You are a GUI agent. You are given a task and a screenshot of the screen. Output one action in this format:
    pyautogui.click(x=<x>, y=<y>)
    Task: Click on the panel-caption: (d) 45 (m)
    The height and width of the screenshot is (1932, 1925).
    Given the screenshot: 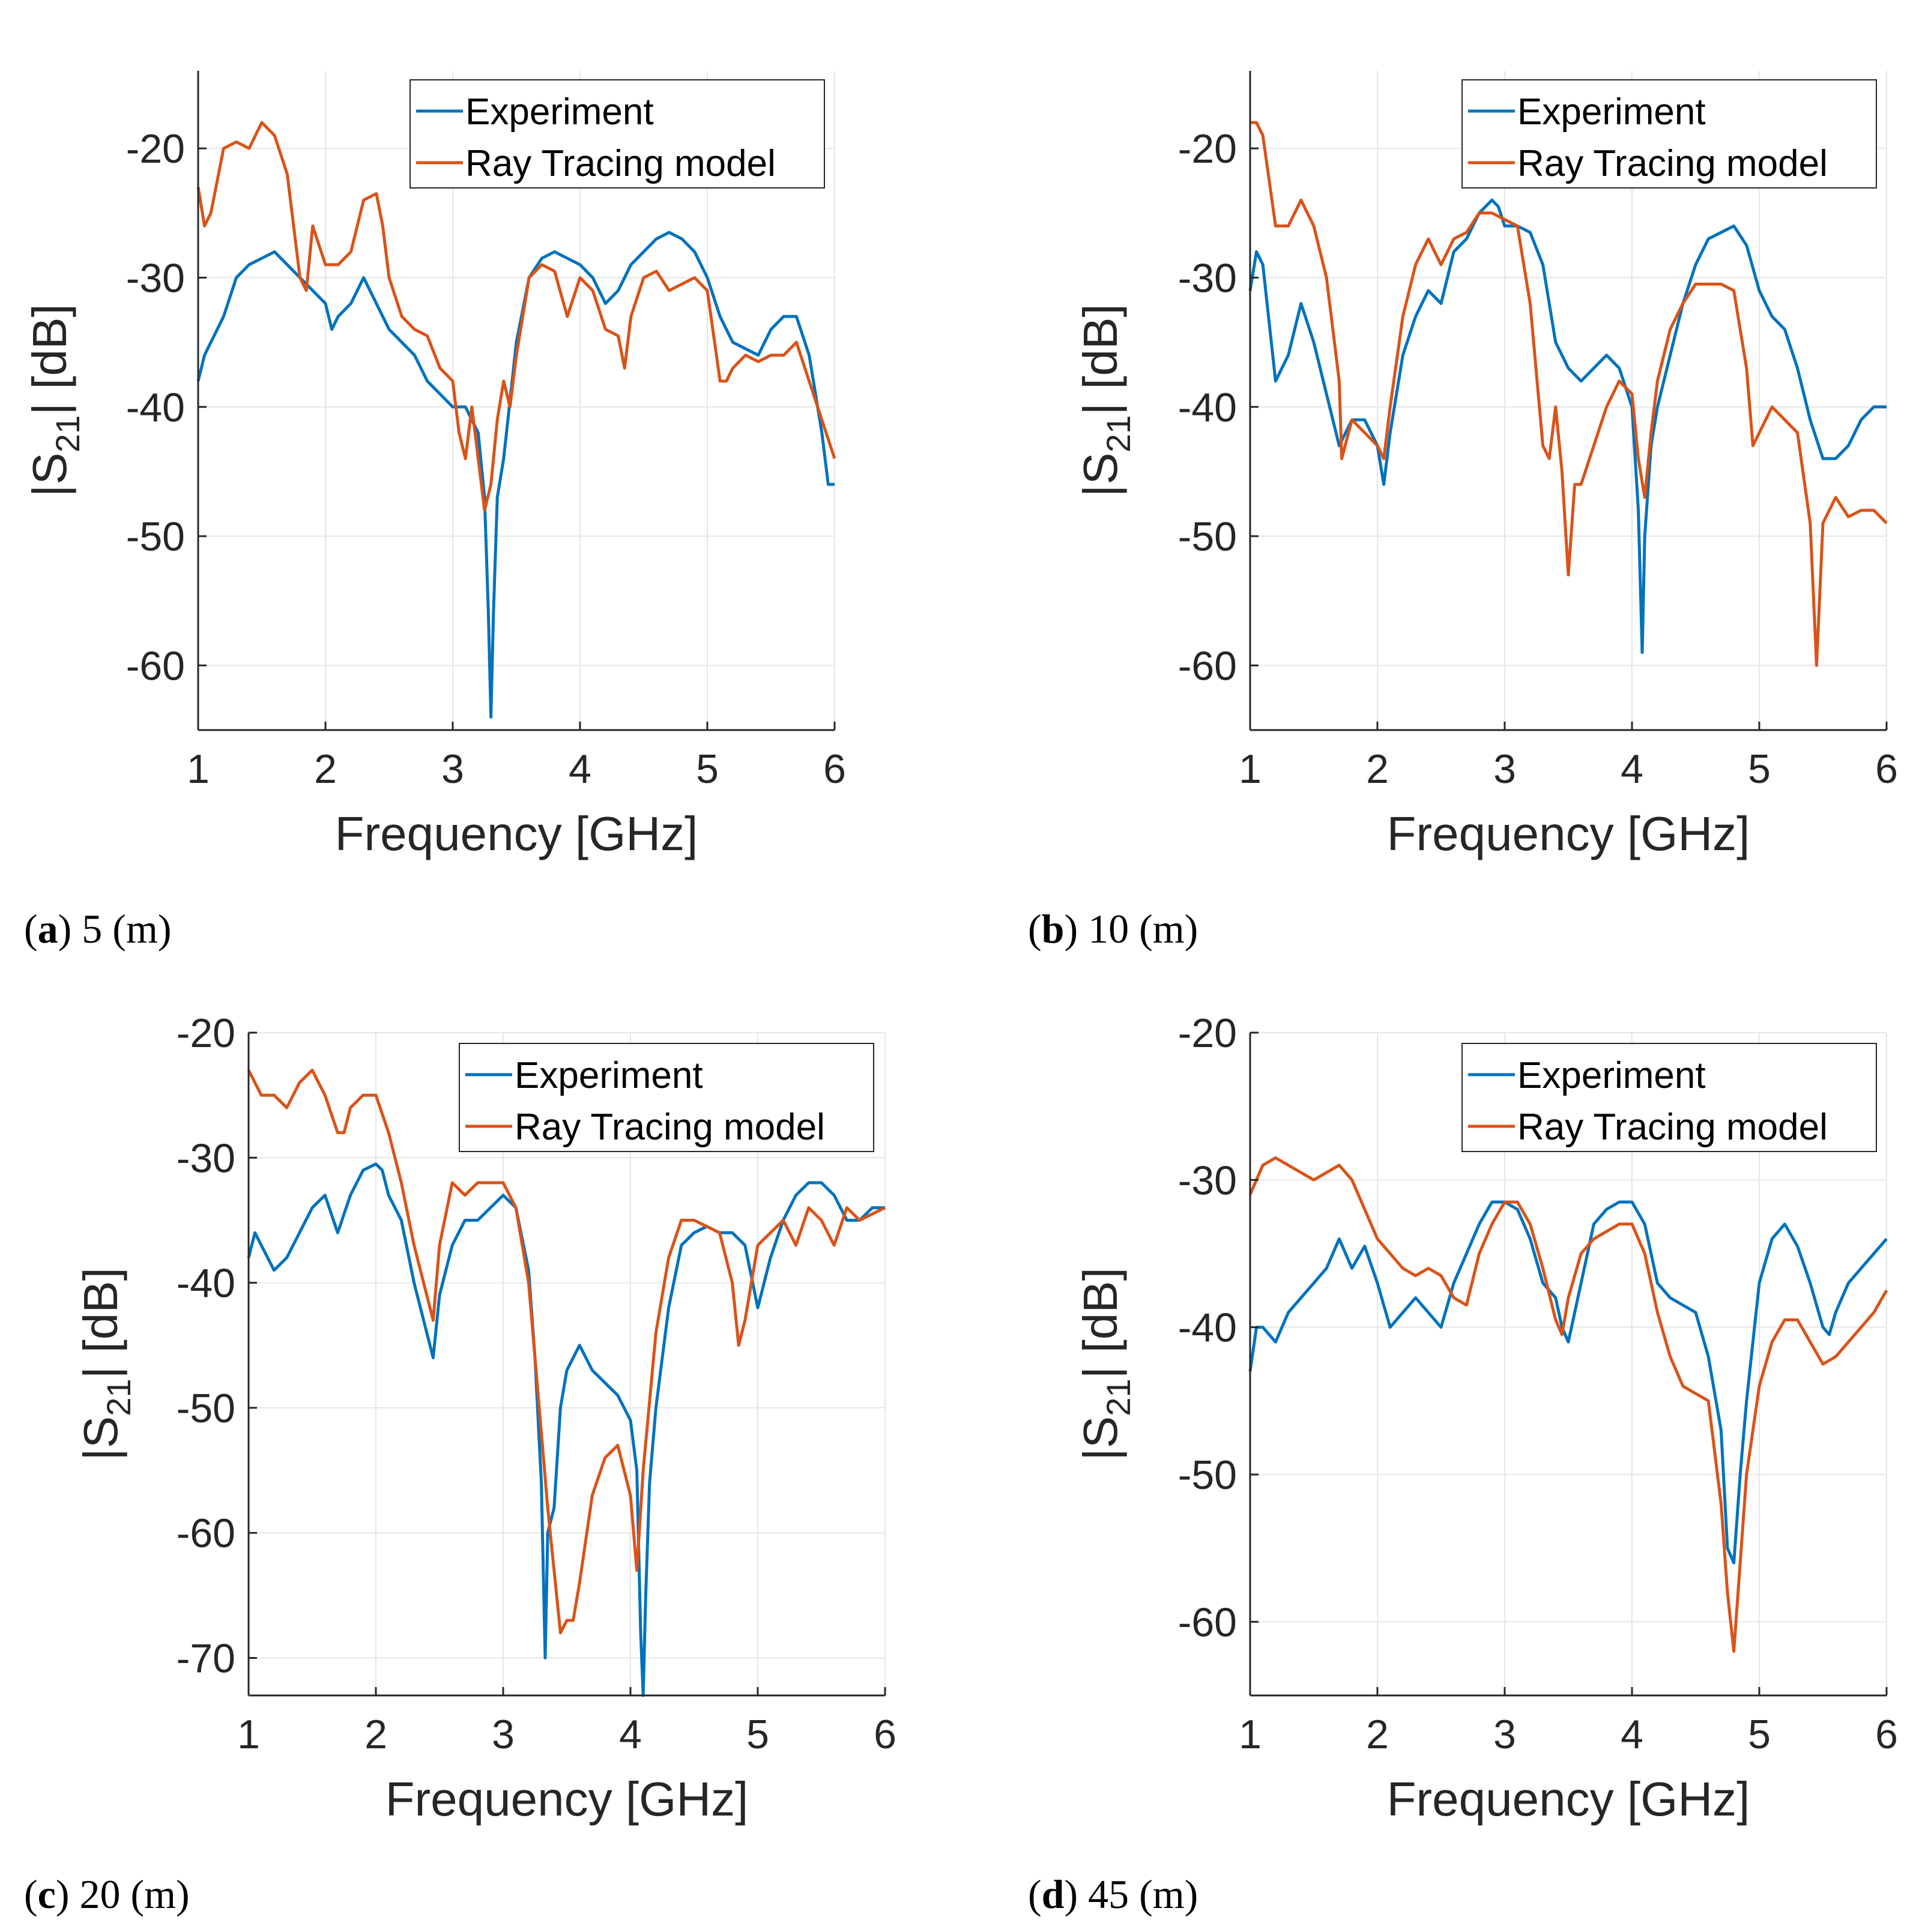 What is the action you would take?
    pyautogui.click(x=1113, y=1894)
    